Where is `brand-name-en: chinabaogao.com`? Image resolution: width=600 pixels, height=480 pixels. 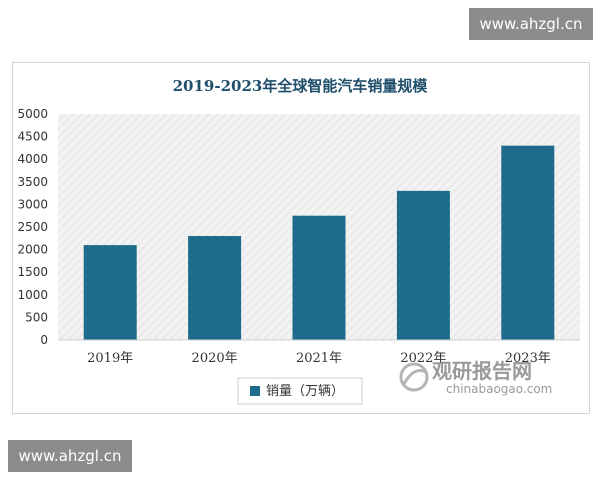 brand-name-en: chinabaogao.com is located at coordinates (499, 389).